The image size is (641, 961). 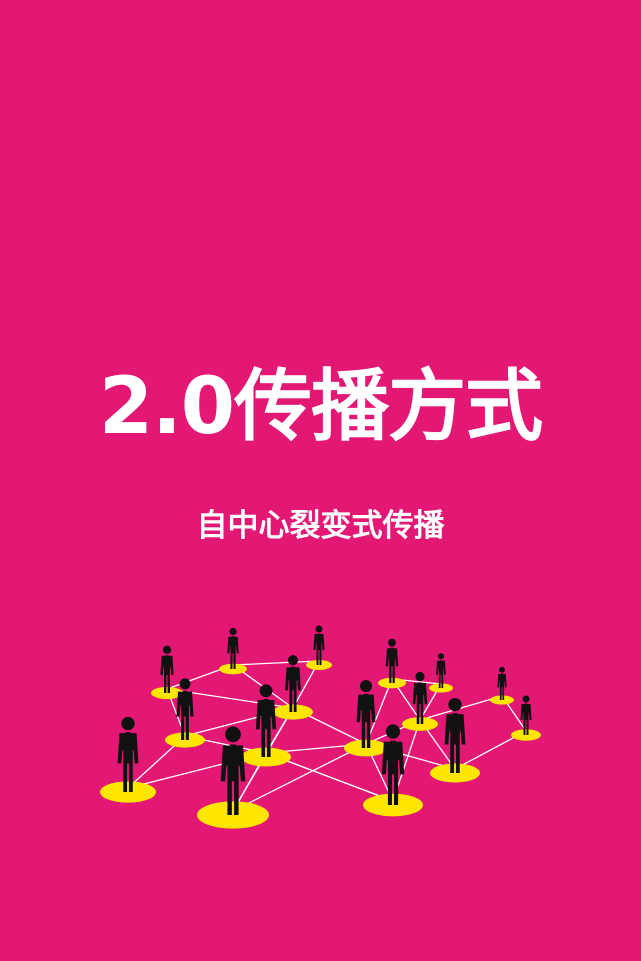 What do you see at coordinates (320, 526) in the screenshot?
I see `poster-subtitle: 自中心裂变式传播` at bounding box center [320, 526].